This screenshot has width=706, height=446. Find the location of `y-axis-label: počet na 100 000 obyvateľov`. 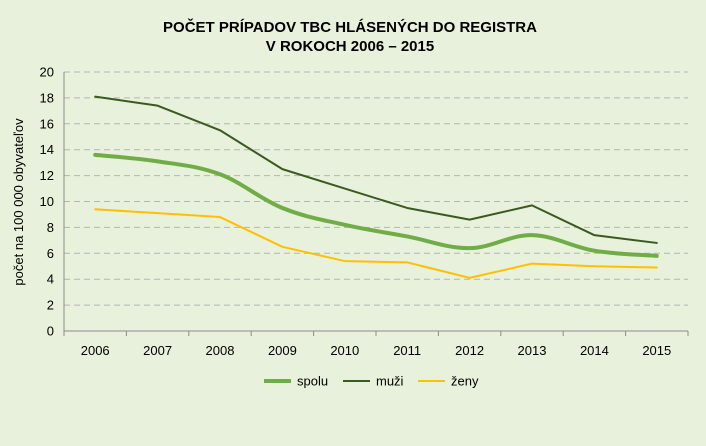

y-axis-label: počet na 100 000 obyvateľov is located at coordinates (18, 202).